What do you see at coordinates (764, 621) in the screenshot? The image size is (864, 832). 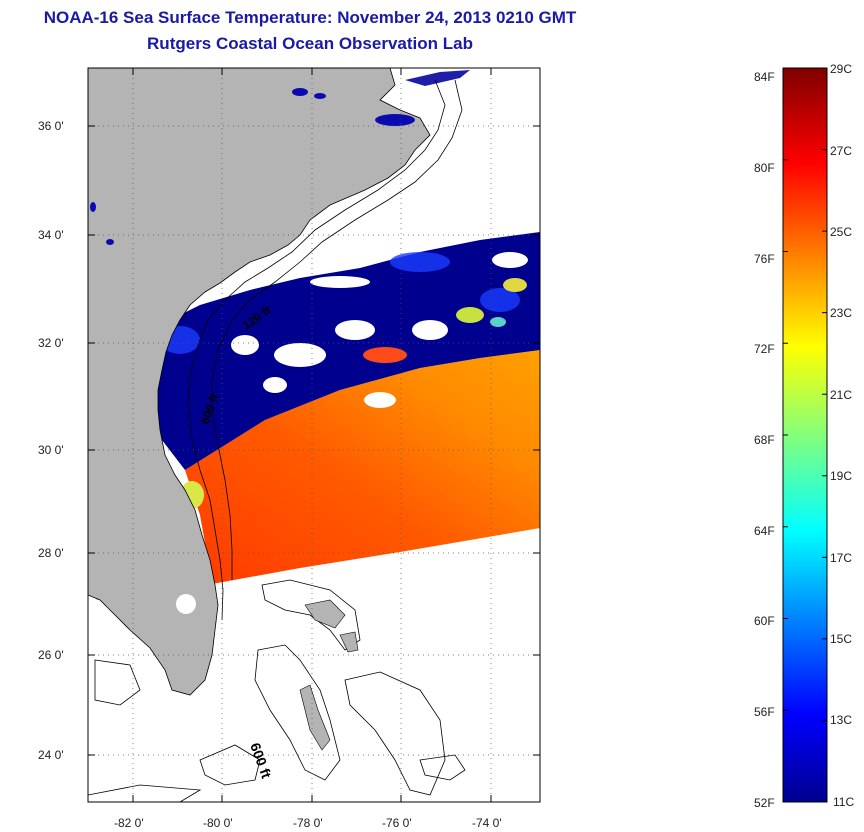 I see `cb-label-60F: 60F` at bounding box center [764, 621].